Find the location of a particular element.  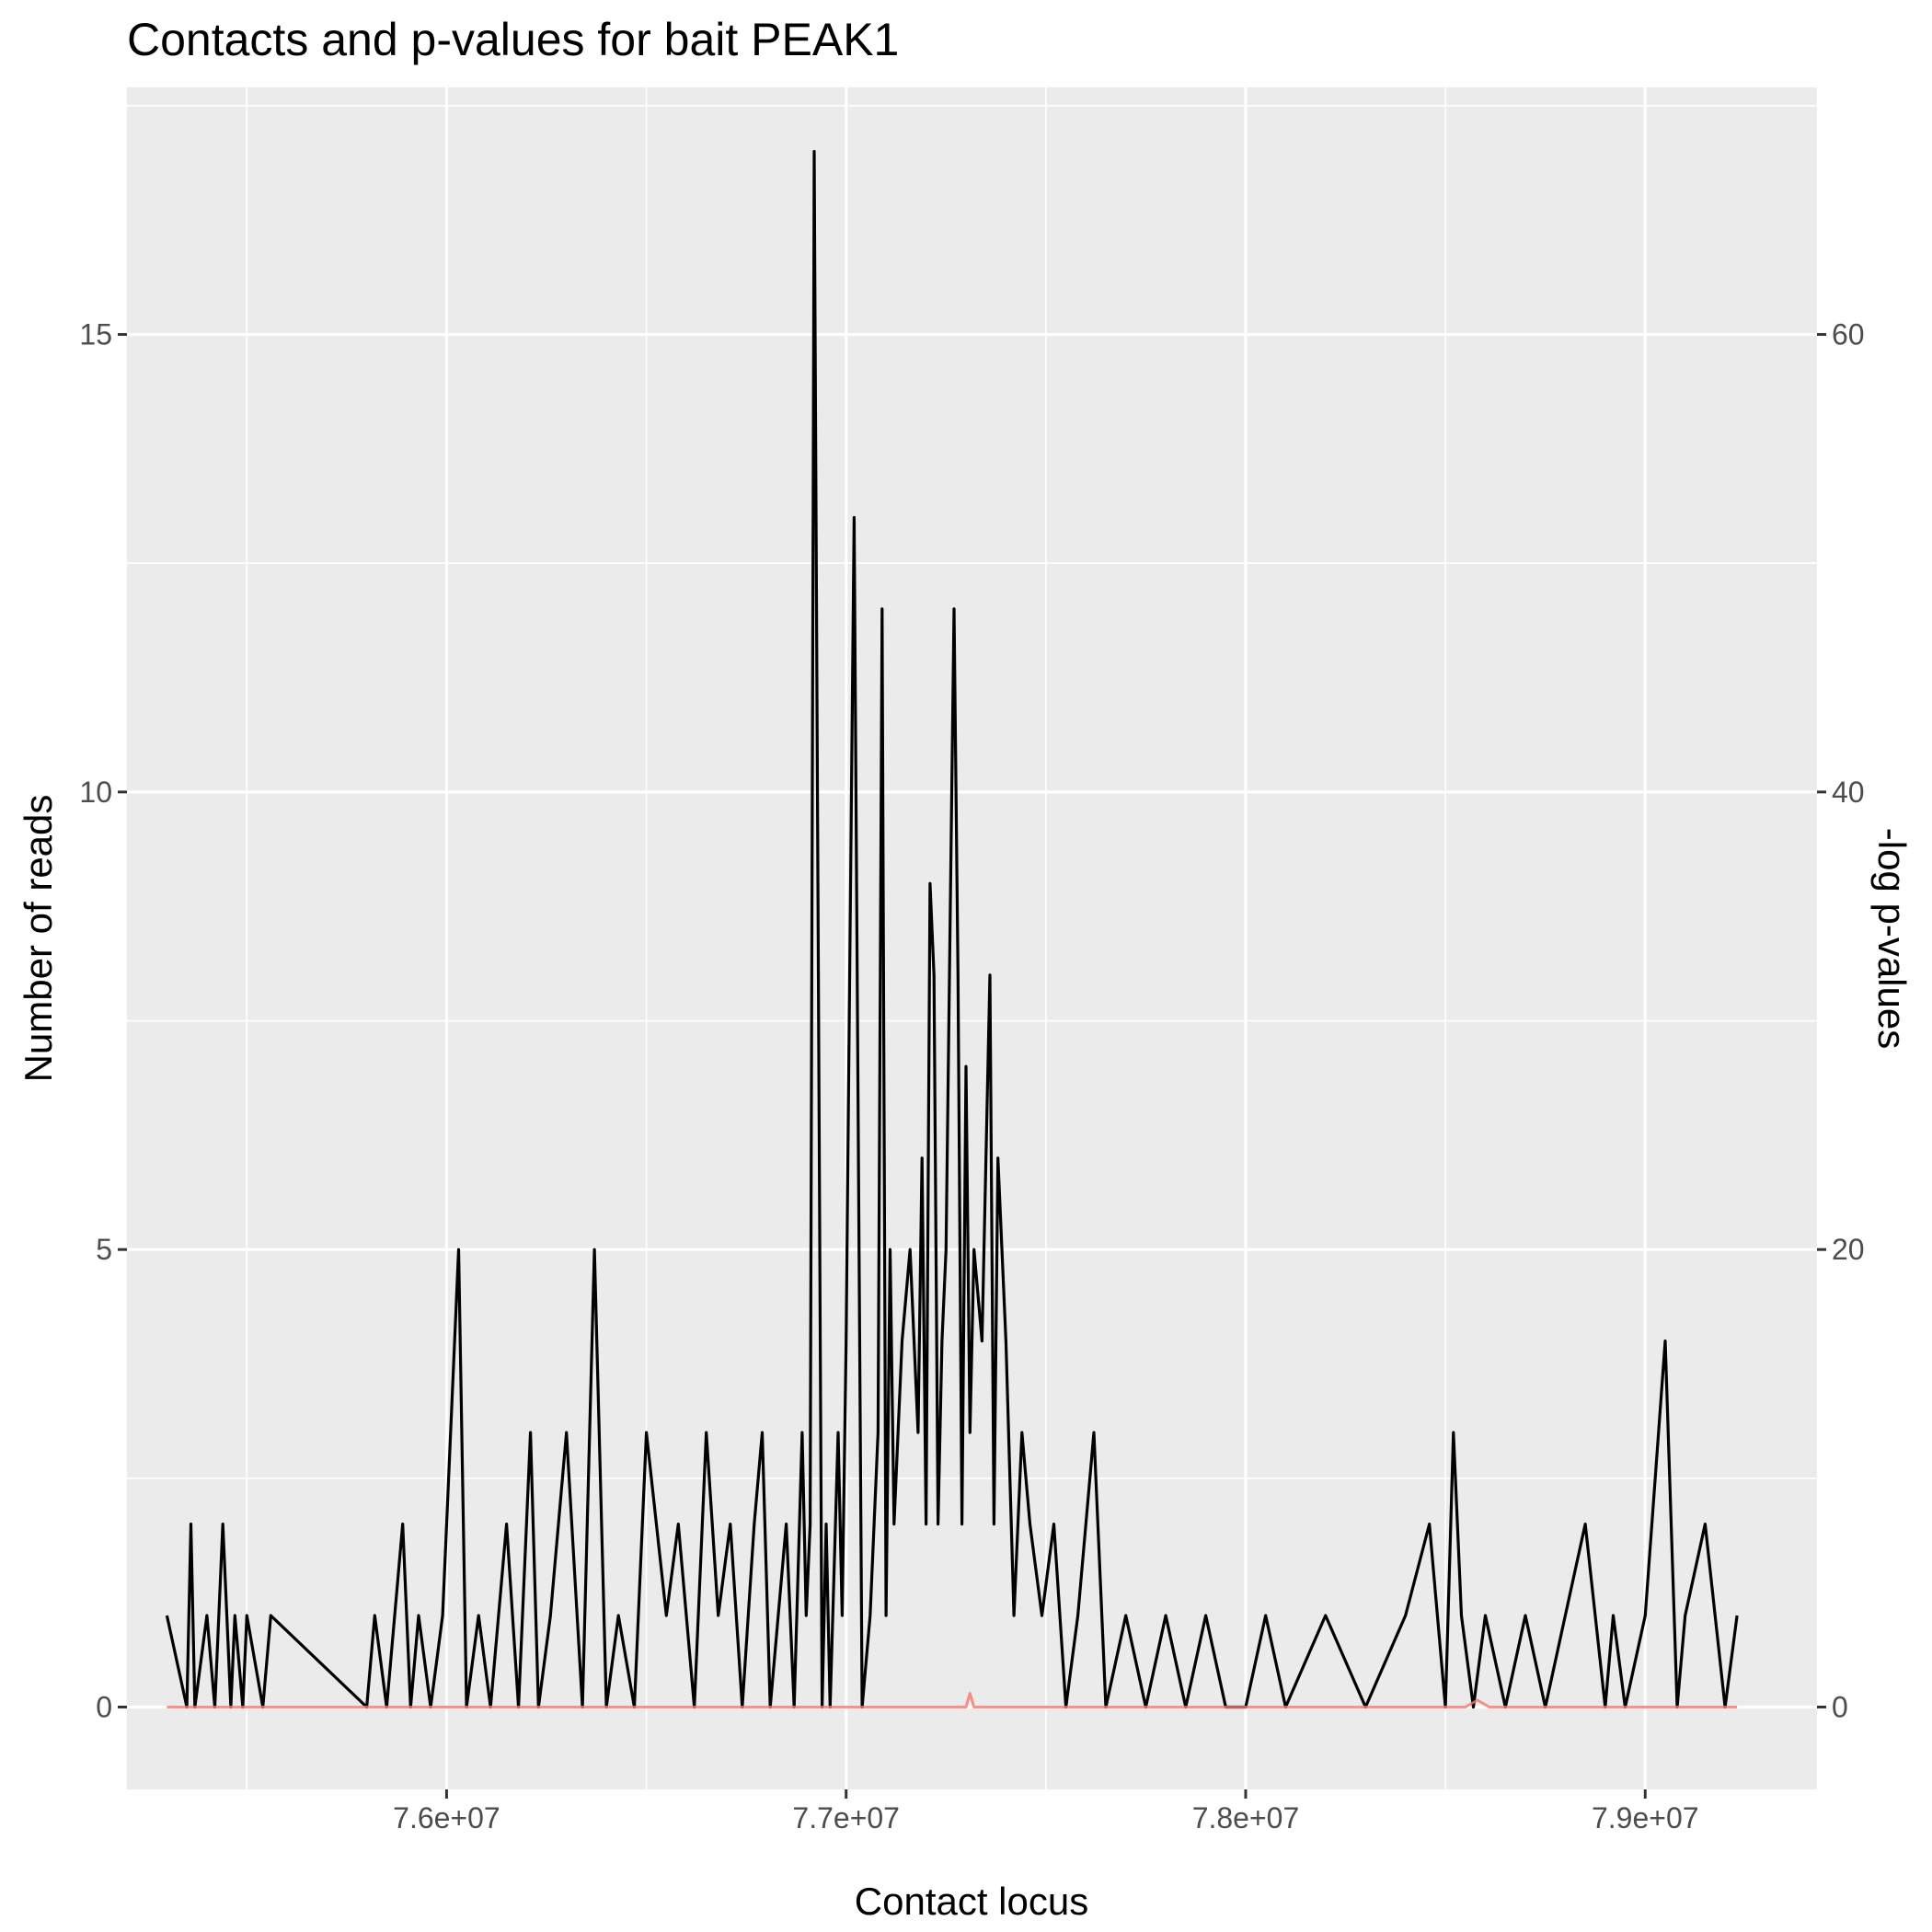

y-tick-label: 15 is located at coordinates (95, 334).